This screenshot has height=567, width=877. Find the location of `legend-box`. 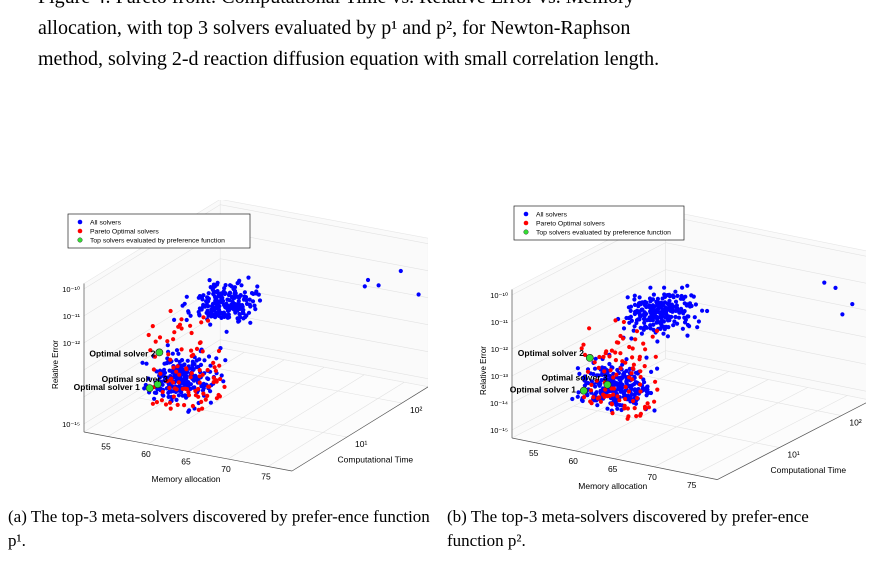

legend-box is located at coordinates (599, 223).